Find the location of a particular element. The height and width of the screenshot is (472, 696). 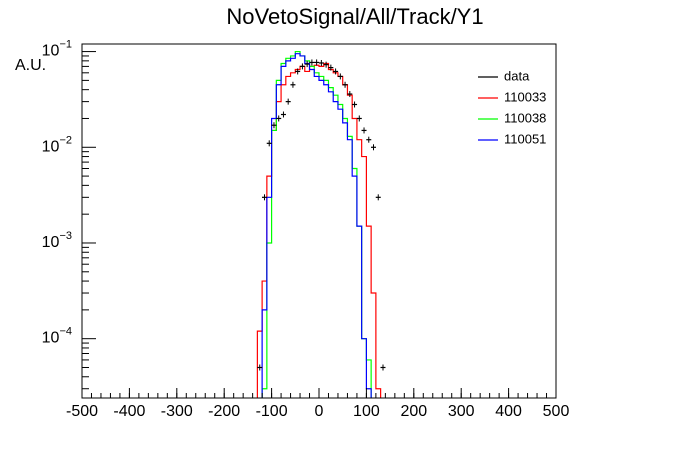

y-tick-exponent: −2 is located at coordinates (65, 140).